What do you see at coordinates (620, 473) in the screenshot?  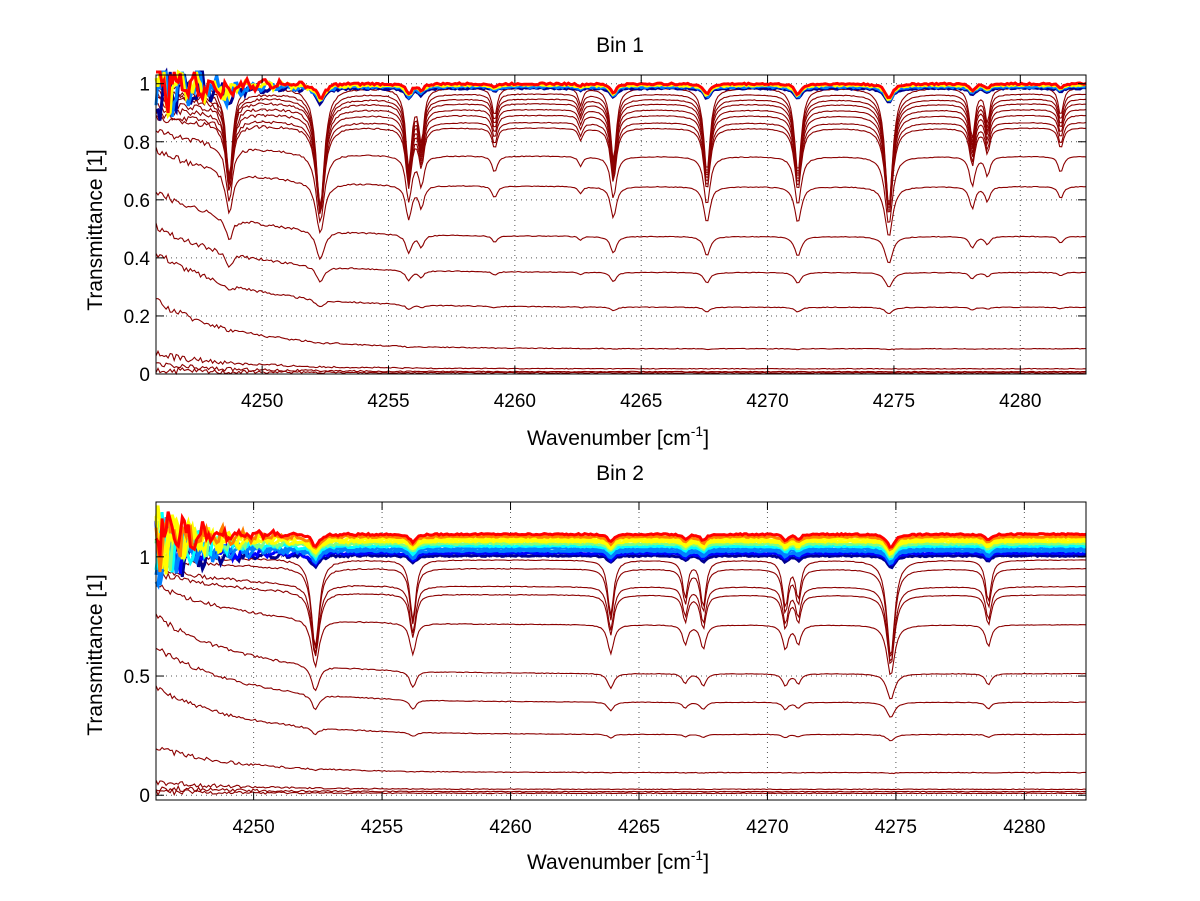 I see `chart-title: Bin 2` at bounding box center [620, 473].